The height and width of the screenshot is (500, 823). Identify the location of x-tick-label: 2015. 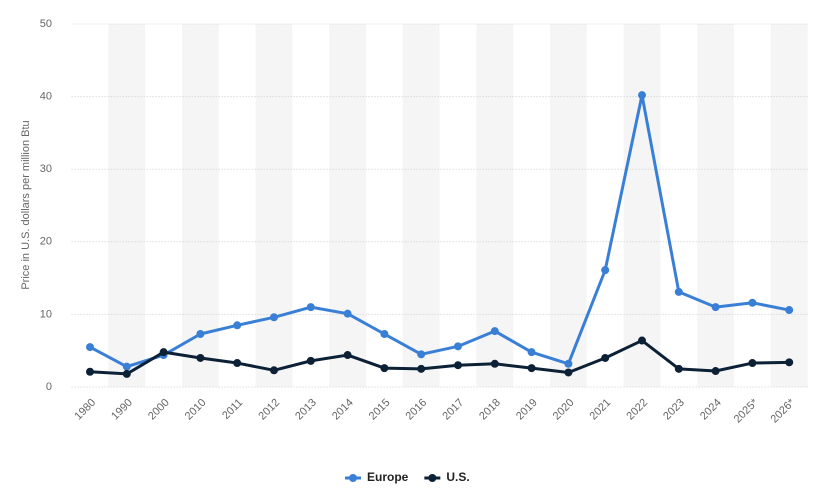
(380, 410).